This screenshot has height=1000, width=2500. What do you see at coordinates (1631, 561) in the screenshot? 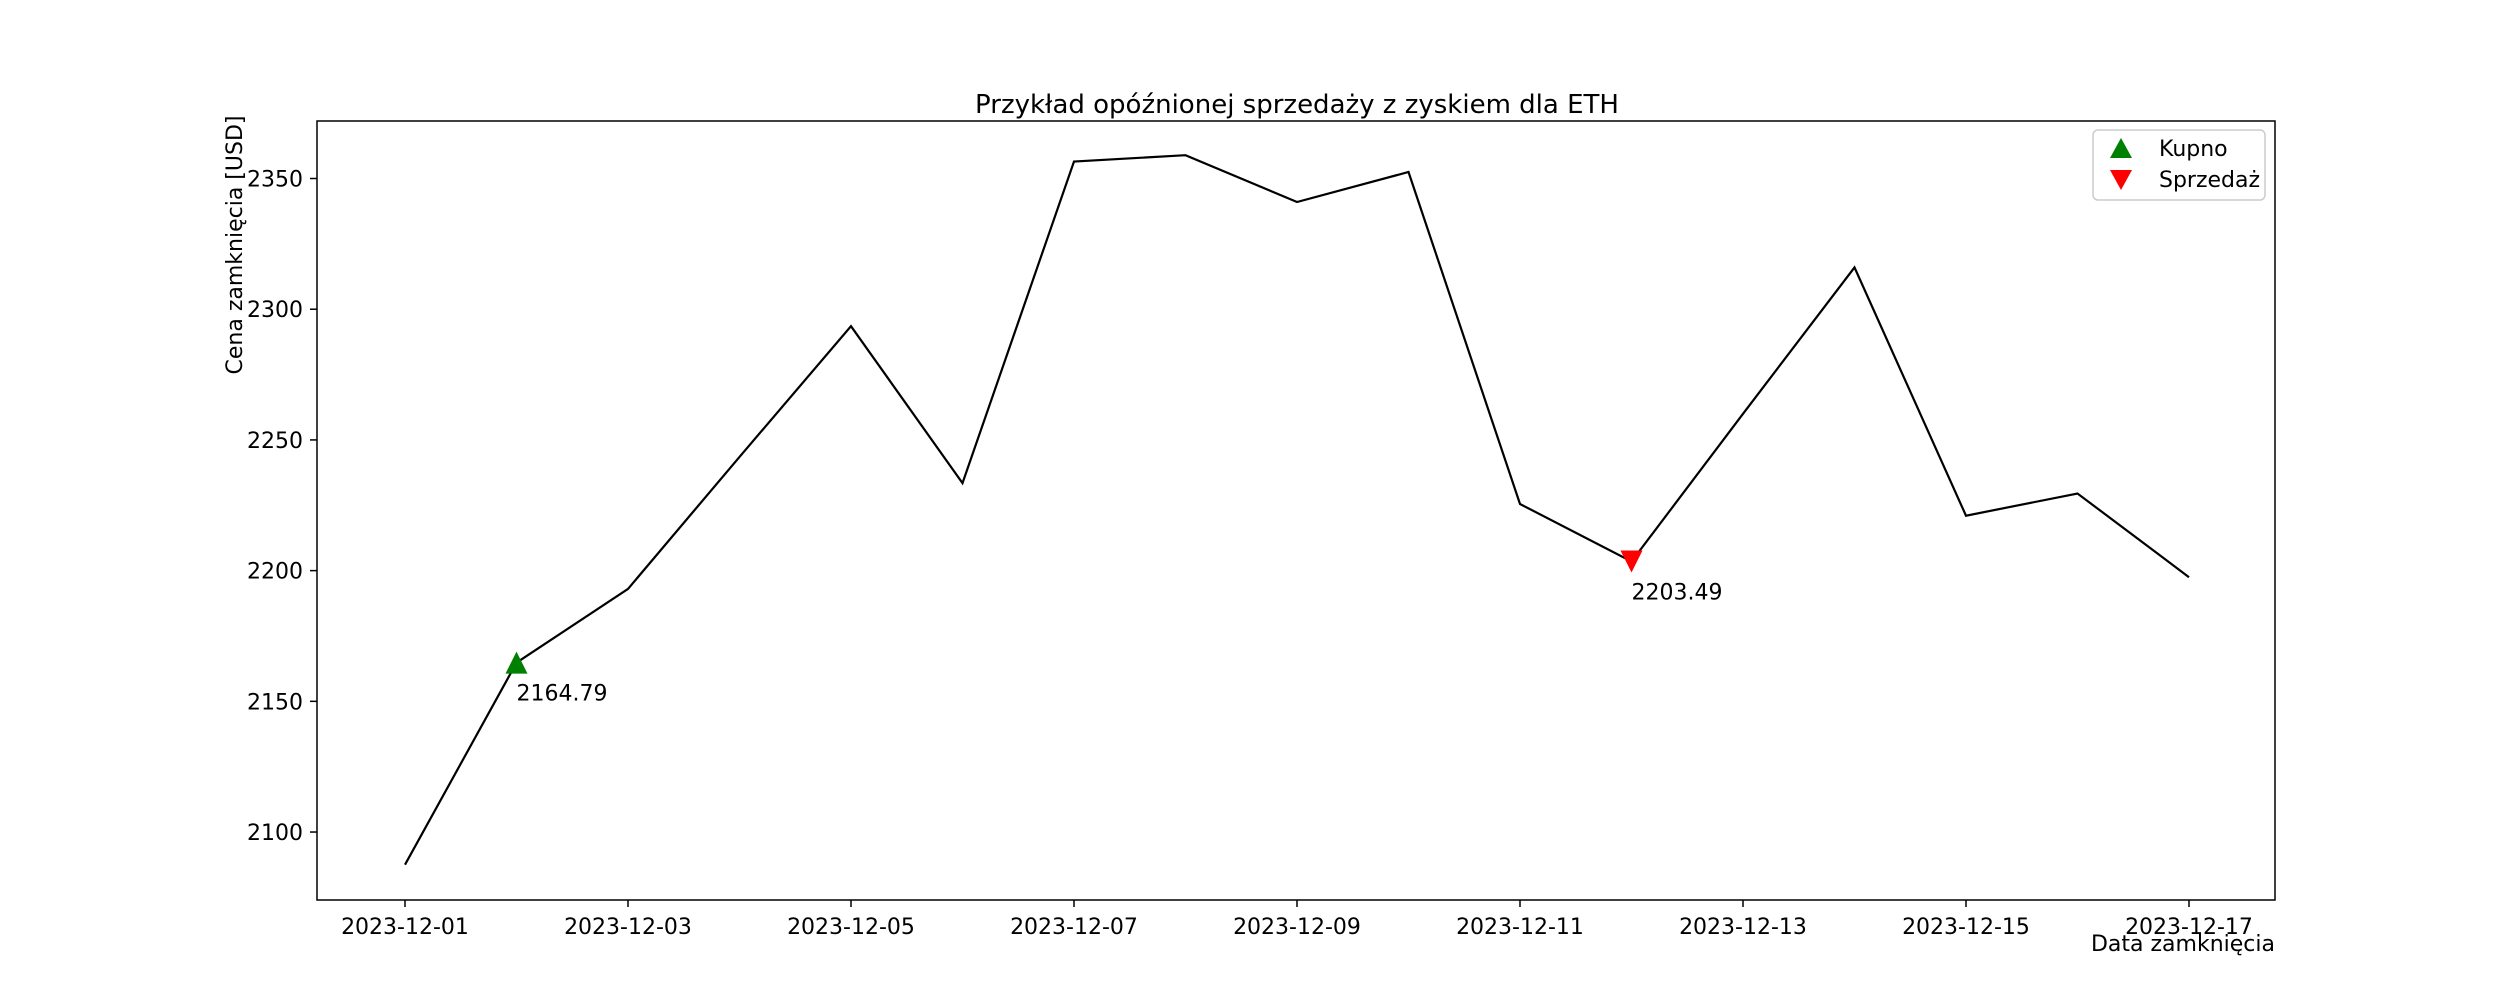
I see `sell-marker` at bounding box center [1631, 561].